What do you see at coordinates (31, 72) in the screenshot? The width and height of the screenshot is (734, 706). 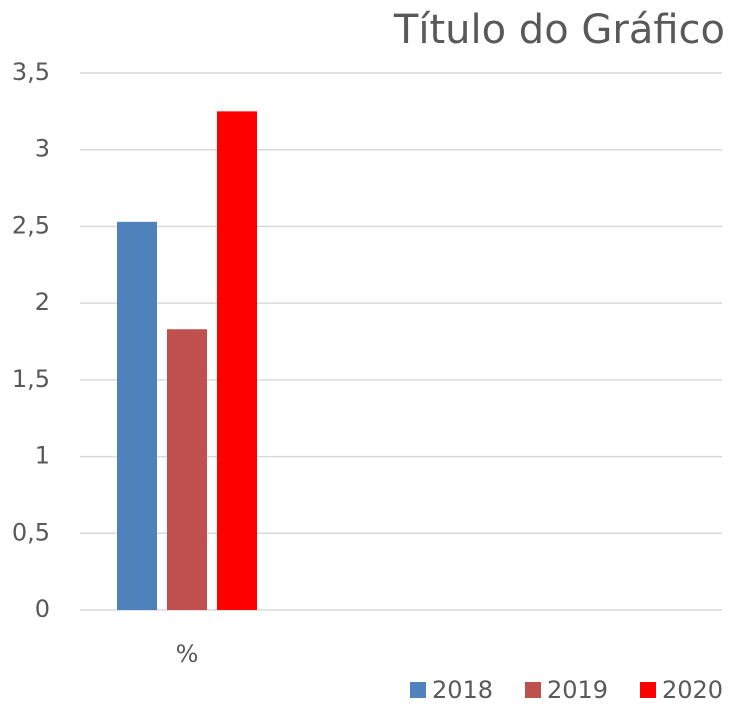 I see `y-tick-label: 3,5` at bounding box center [31, 72].